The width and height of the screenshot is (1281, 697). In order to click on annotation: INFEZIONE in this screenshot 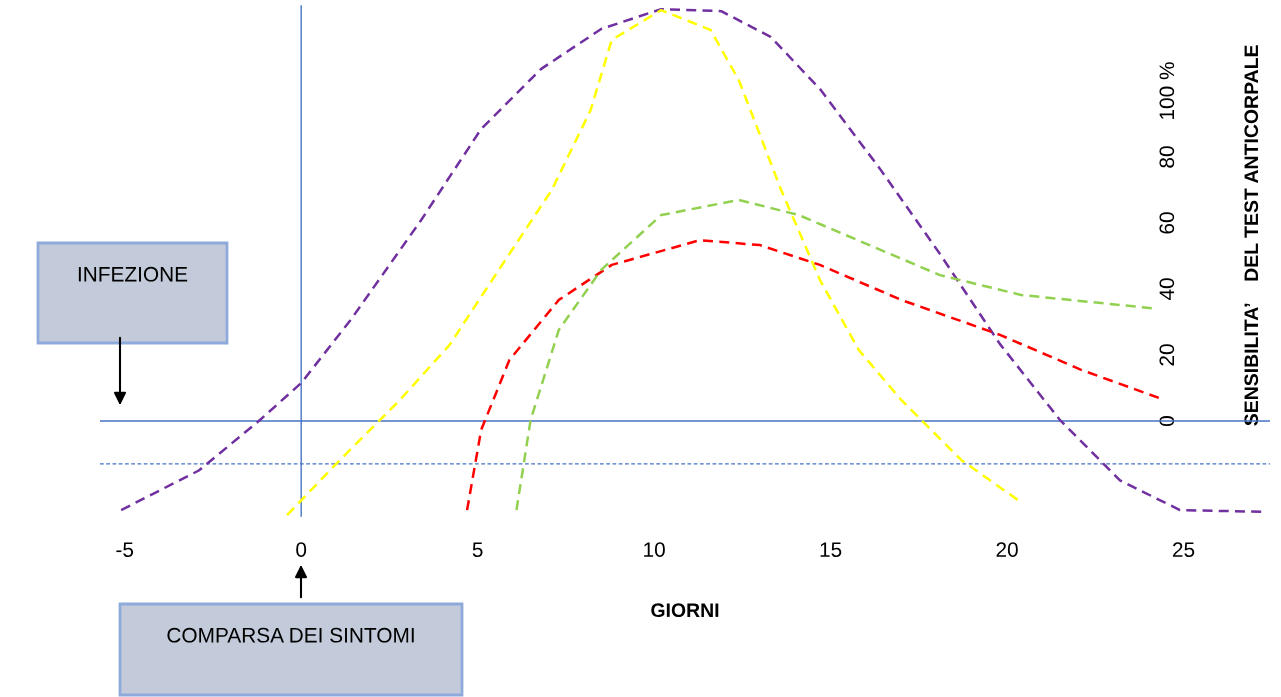, I will do `click(133, 274)`.